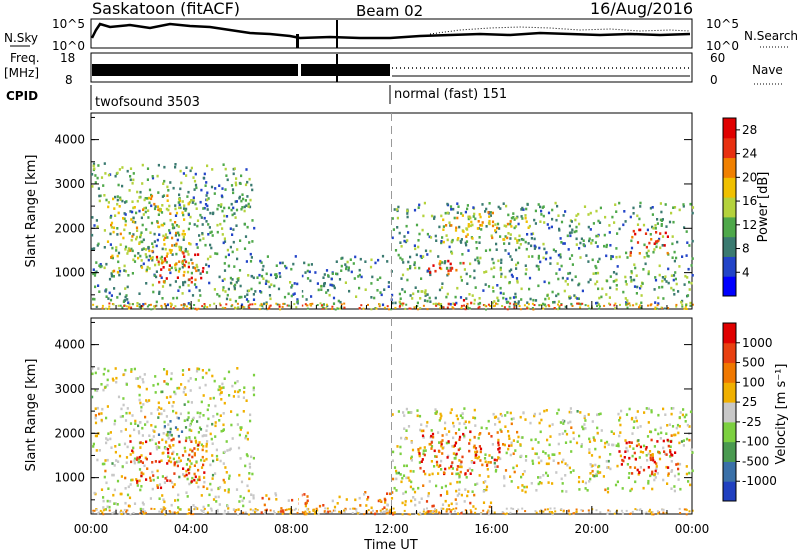 The image size is (800, 554). I want to click on velocity-ytick-label: 4000, so click(69, 345).